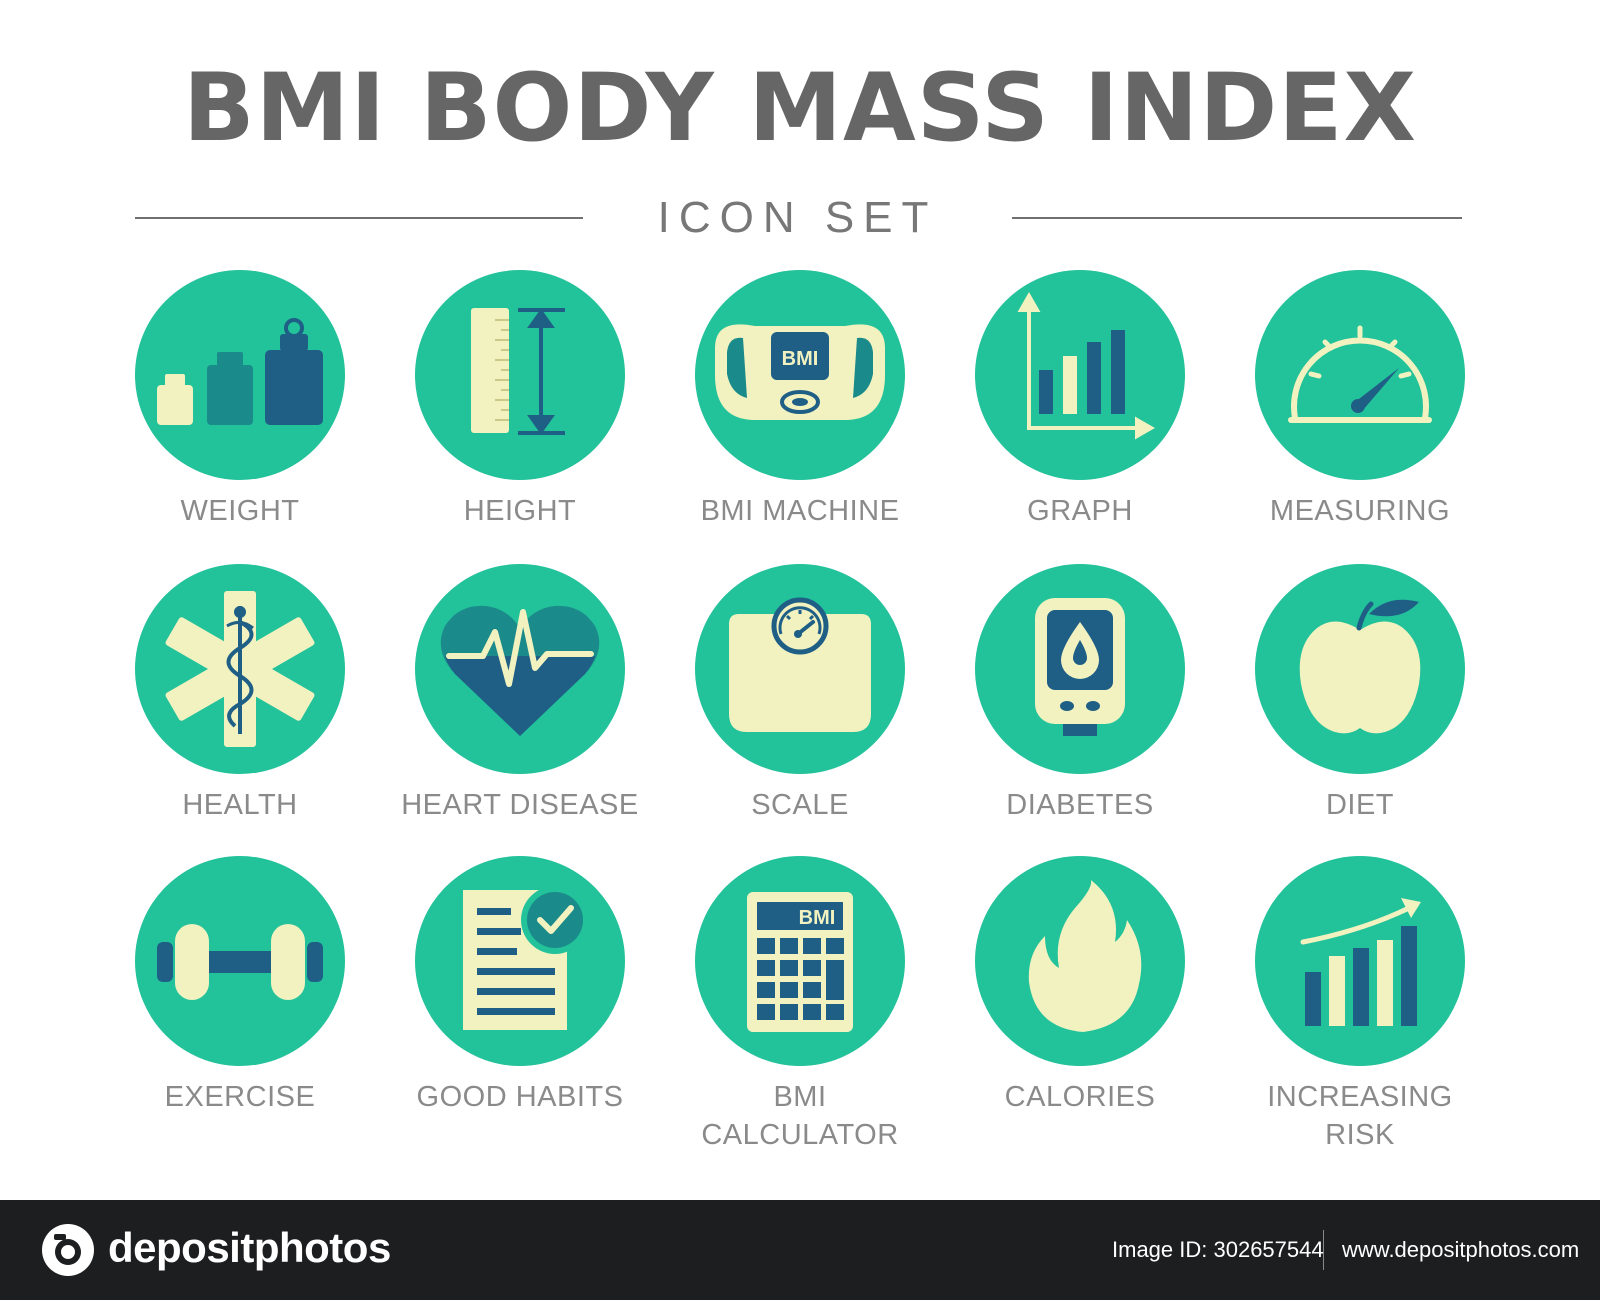 The height and width of the screenshot is (1300, 1600). What do you see at coordinates (1360, 805) in the screenshot?
I see `icon-label: DIET` at bounding box center [1360, 805].